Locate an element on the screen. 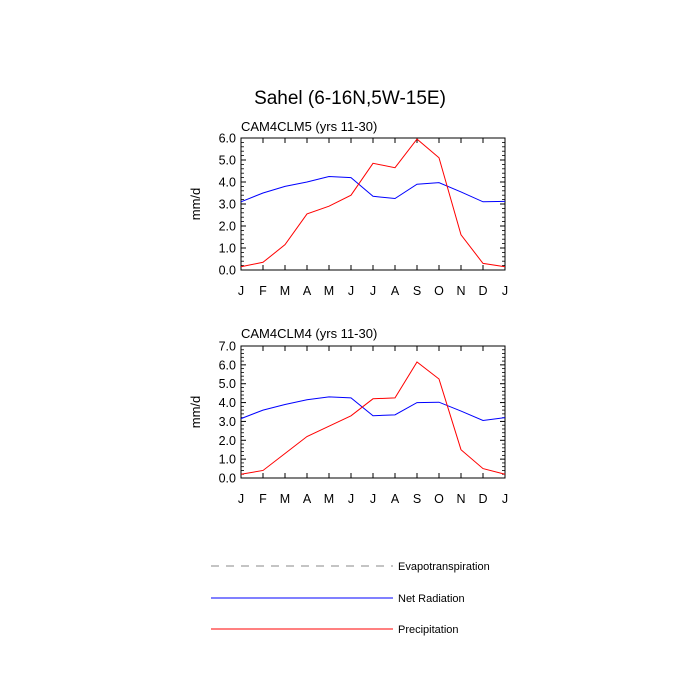 This screenshot has width=700, height=700. legend-label-net-radiation: Net Radiation is located at coordinates (431, 599).